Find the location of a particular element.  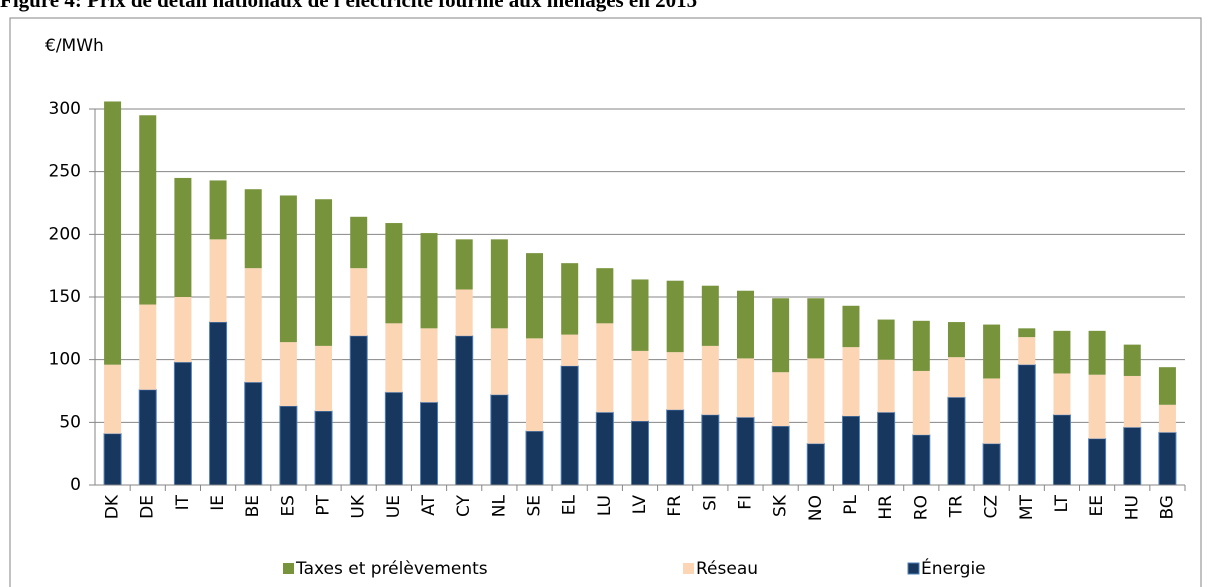

x-tick-label: DE is located at coordinates (148, 507).